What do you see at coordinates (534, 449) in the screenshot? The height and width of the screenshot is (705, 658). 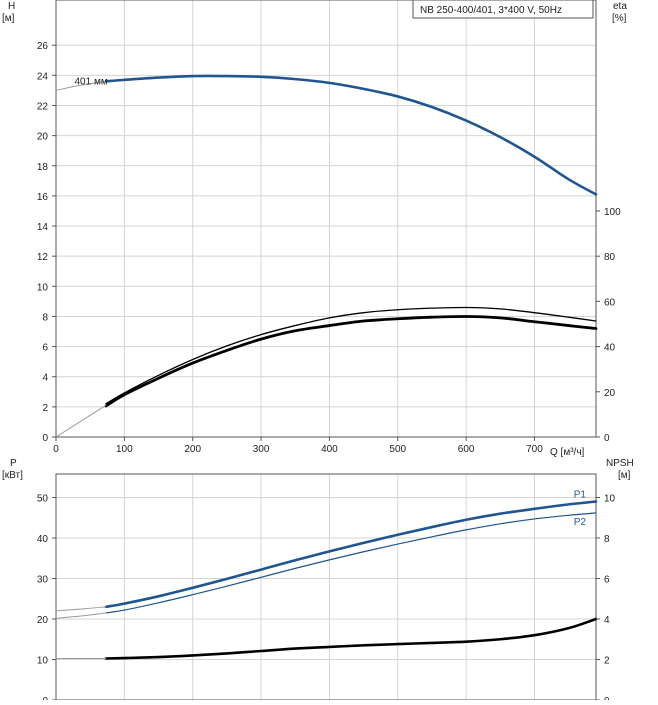 I see `x-tick-label: 700` at bounding box center [534, 449].